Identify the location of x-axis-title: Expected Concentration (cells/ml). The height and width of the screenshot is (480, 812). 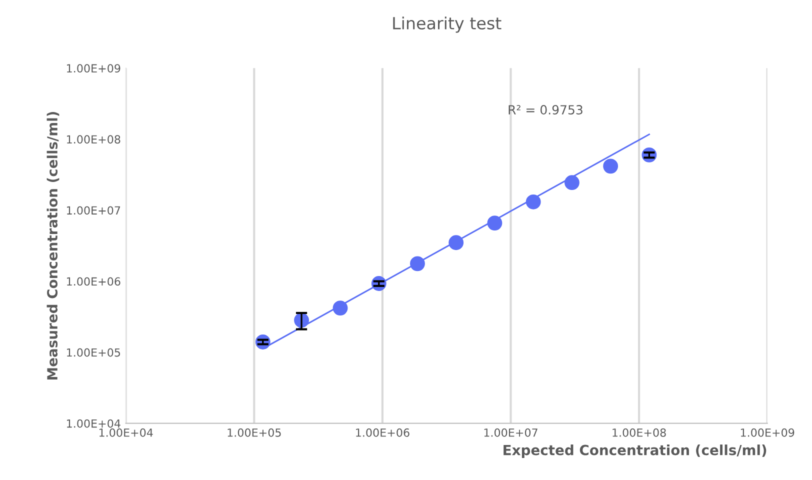
(635, 451).